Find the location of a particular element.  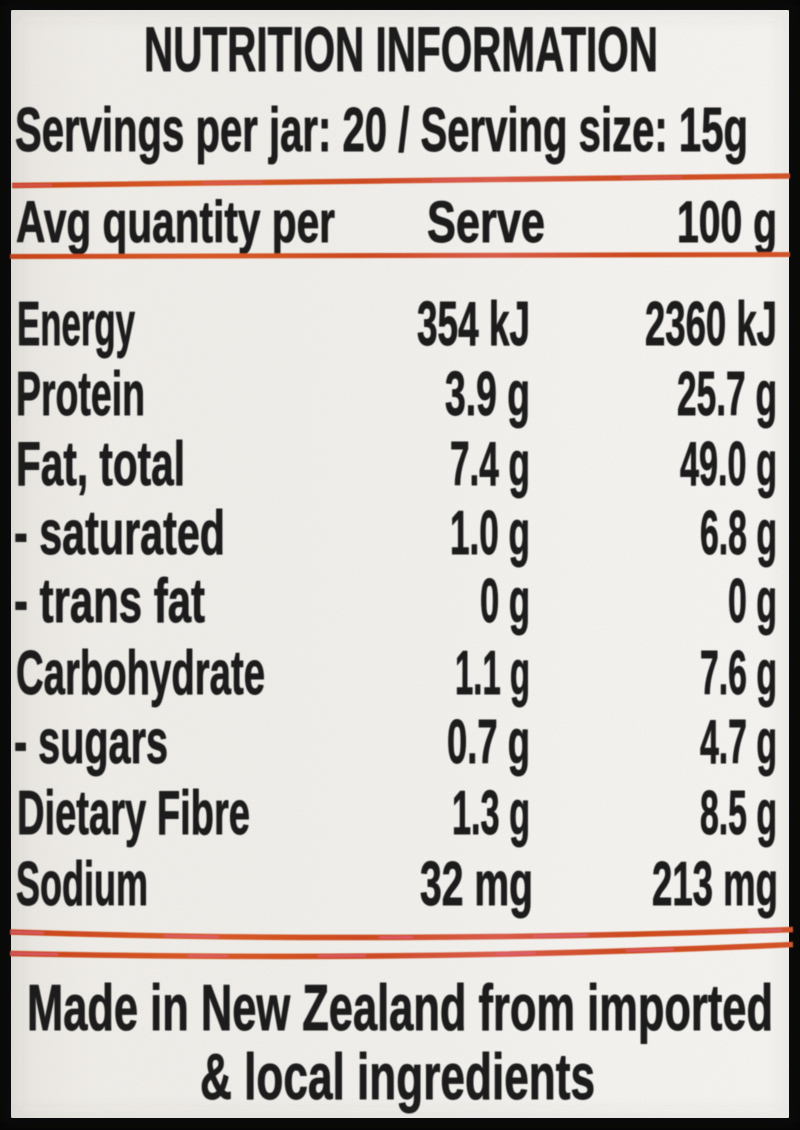

svg-text: 32 mg is located at coordinates (476, 884).